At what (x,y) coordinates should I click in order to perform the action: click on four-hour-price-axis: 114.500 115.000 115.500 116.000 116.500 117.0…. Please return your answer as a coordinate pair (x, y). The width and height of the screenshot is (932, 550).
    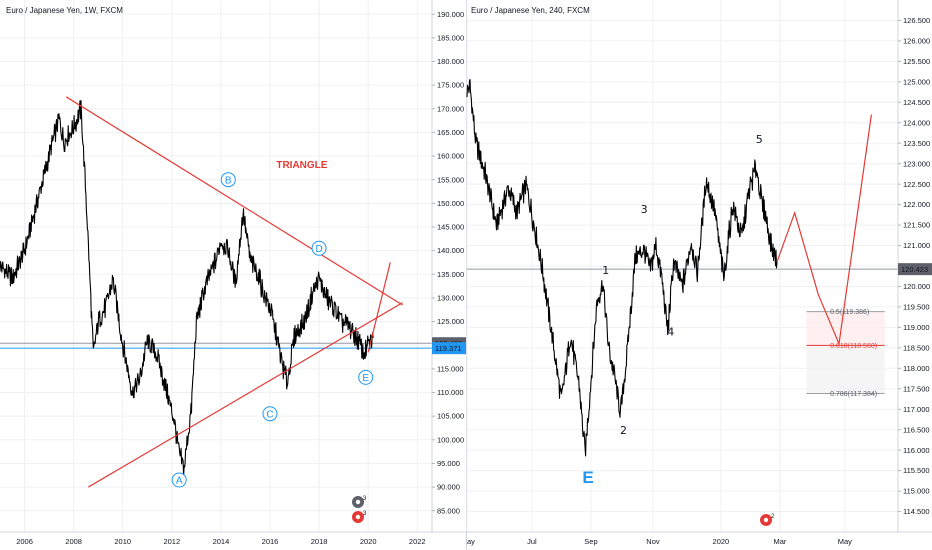
    Looking at the image, I should click on (914, 266).